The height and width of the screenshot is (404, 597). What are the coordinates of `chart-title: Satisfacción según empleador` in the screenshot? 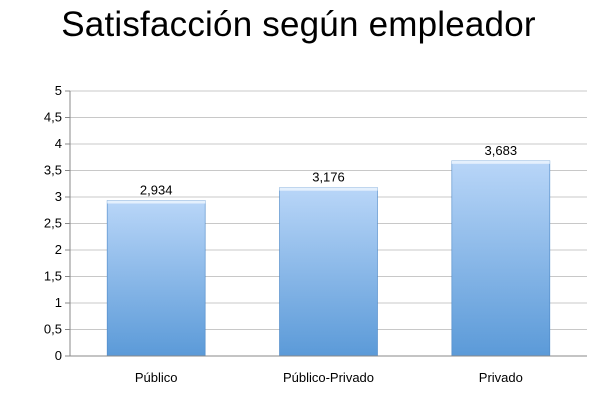 It's located at (298, 24).